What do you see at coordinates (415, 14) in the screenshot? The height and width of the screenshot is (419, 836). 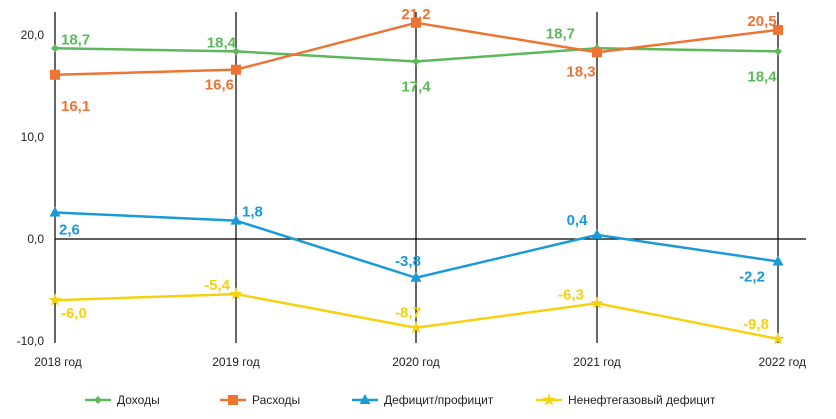 I see `data-label: 21,2` at bounding box center [415, 14].